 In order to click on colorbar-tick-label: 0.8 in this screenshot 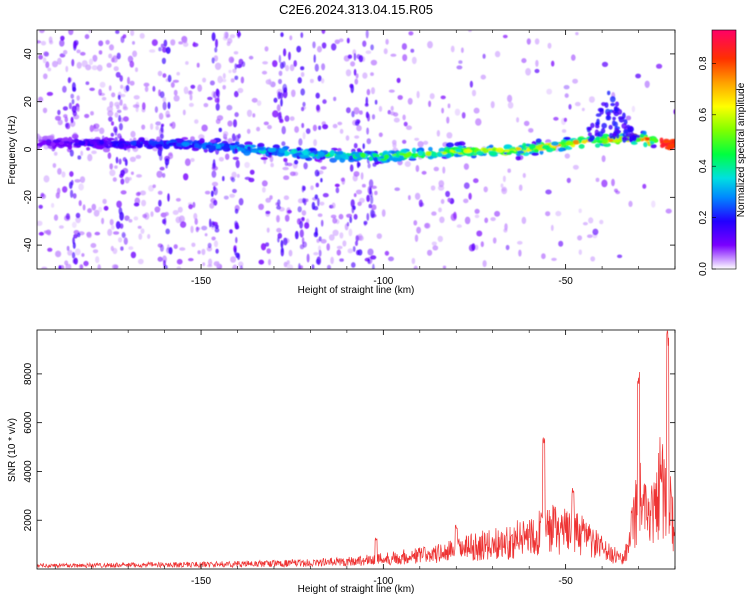, I will do `click(703, 63)`.